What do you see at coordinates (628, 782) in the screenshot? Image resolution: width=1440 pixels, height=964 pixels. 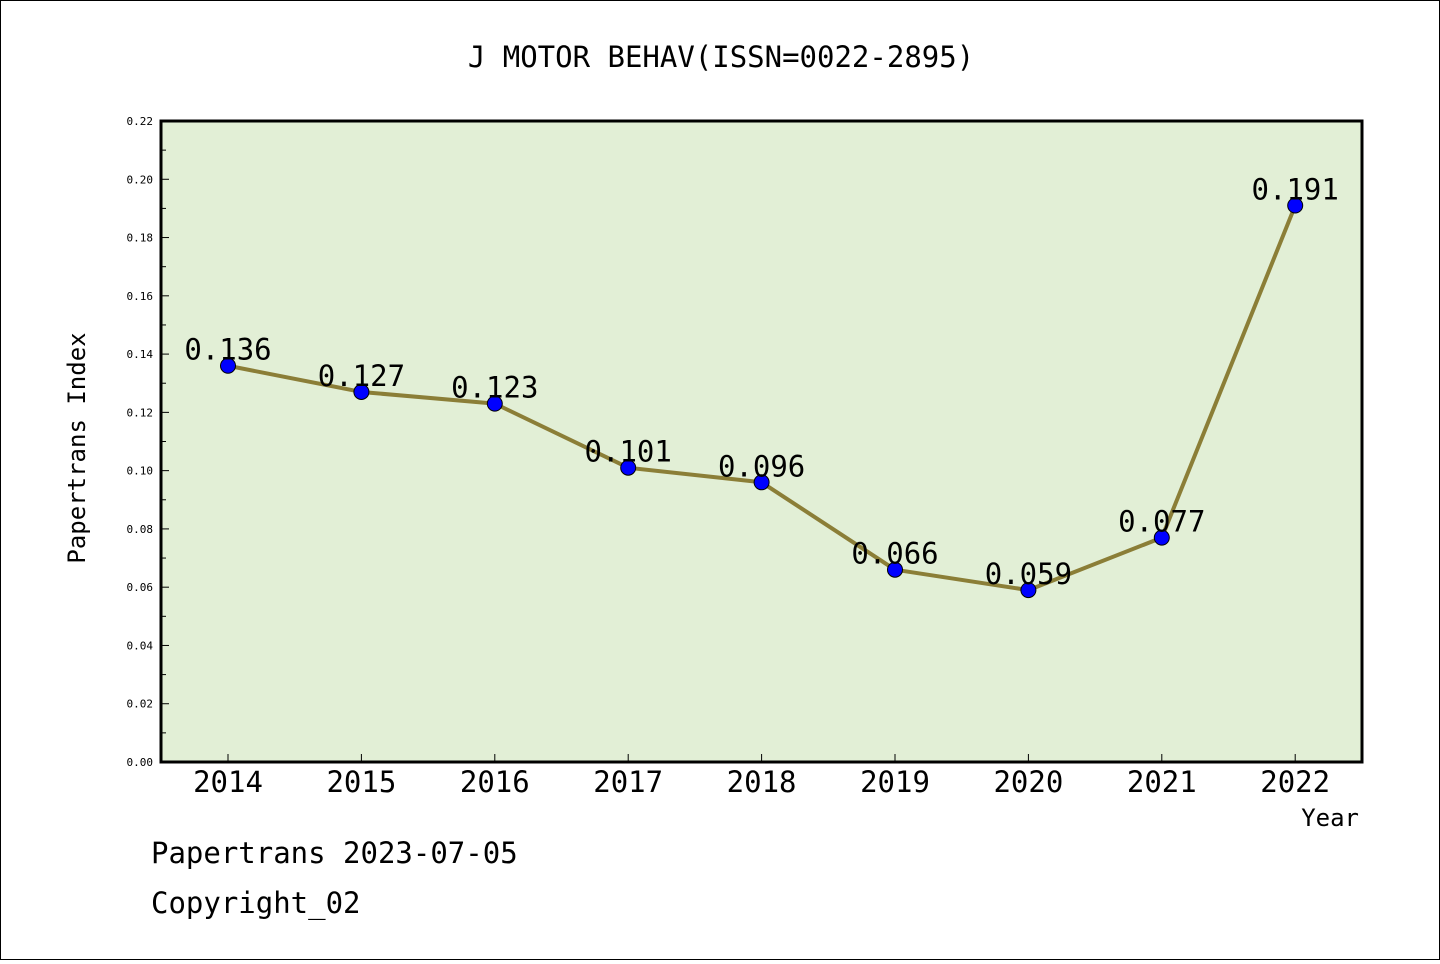 I see `x-tick-label: 2017` at bounding box center [628, 782].